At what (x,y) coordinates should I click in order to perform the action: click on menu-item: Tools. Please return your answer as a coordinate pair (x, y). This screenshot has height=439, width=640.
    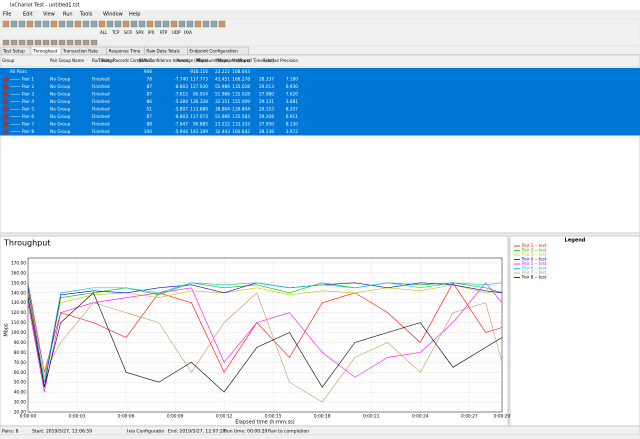
    Looking at the image, I should click on (86, 15).